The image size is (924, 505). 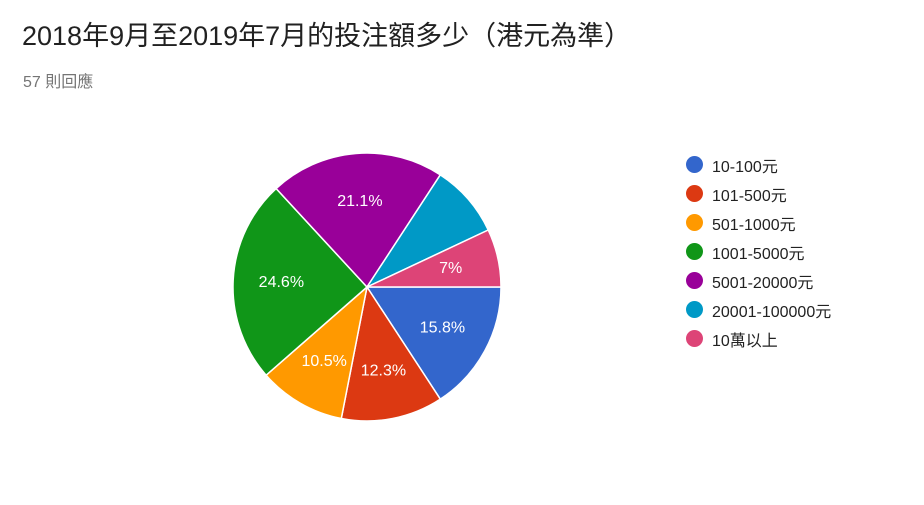 I want to click on legend-item: 20001-100000元, so click(x=758, y=309).